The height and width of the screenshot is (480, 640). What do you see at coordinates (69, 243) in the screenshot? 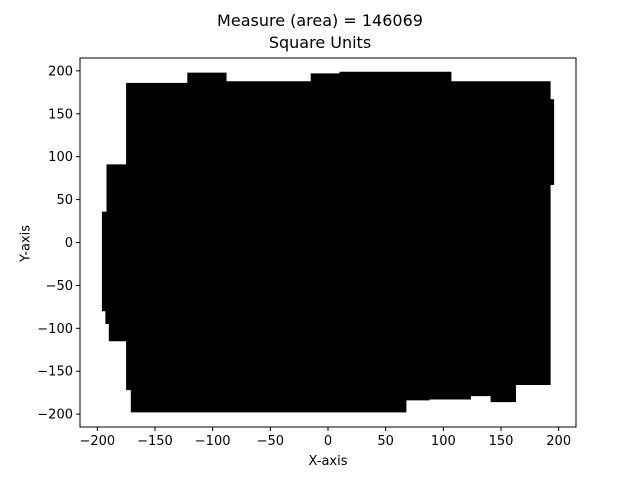
I see `y-tick-label: 0` at bounding box center [69, 243].